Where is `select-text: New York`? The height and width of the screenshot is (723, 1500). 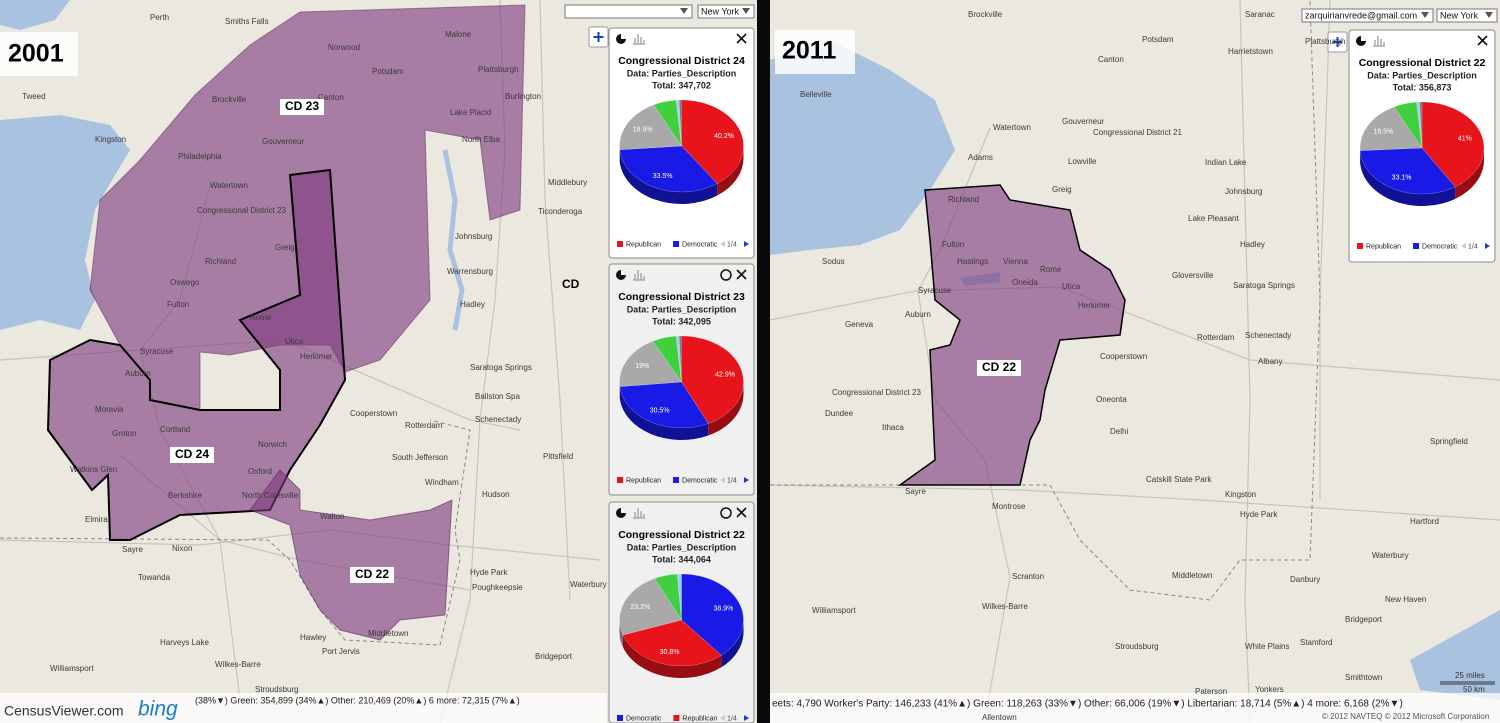 select-text: New York is located at coordinates (720, 11).